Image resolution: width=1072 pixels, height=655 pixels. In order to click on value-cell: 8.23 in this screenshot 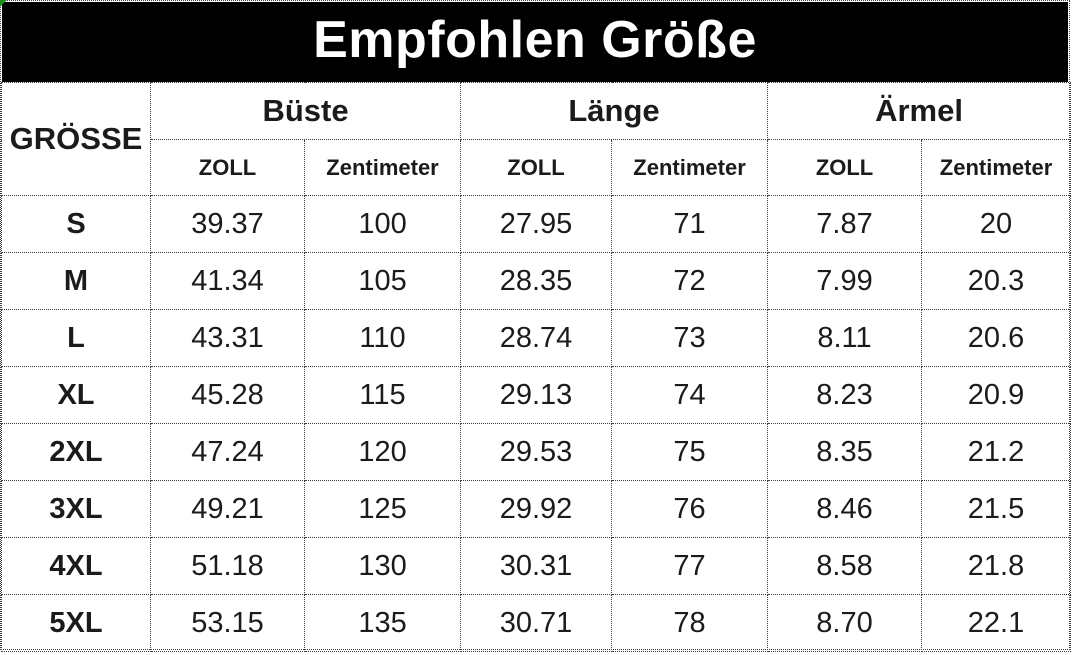, I will do `click(845, 395)`.